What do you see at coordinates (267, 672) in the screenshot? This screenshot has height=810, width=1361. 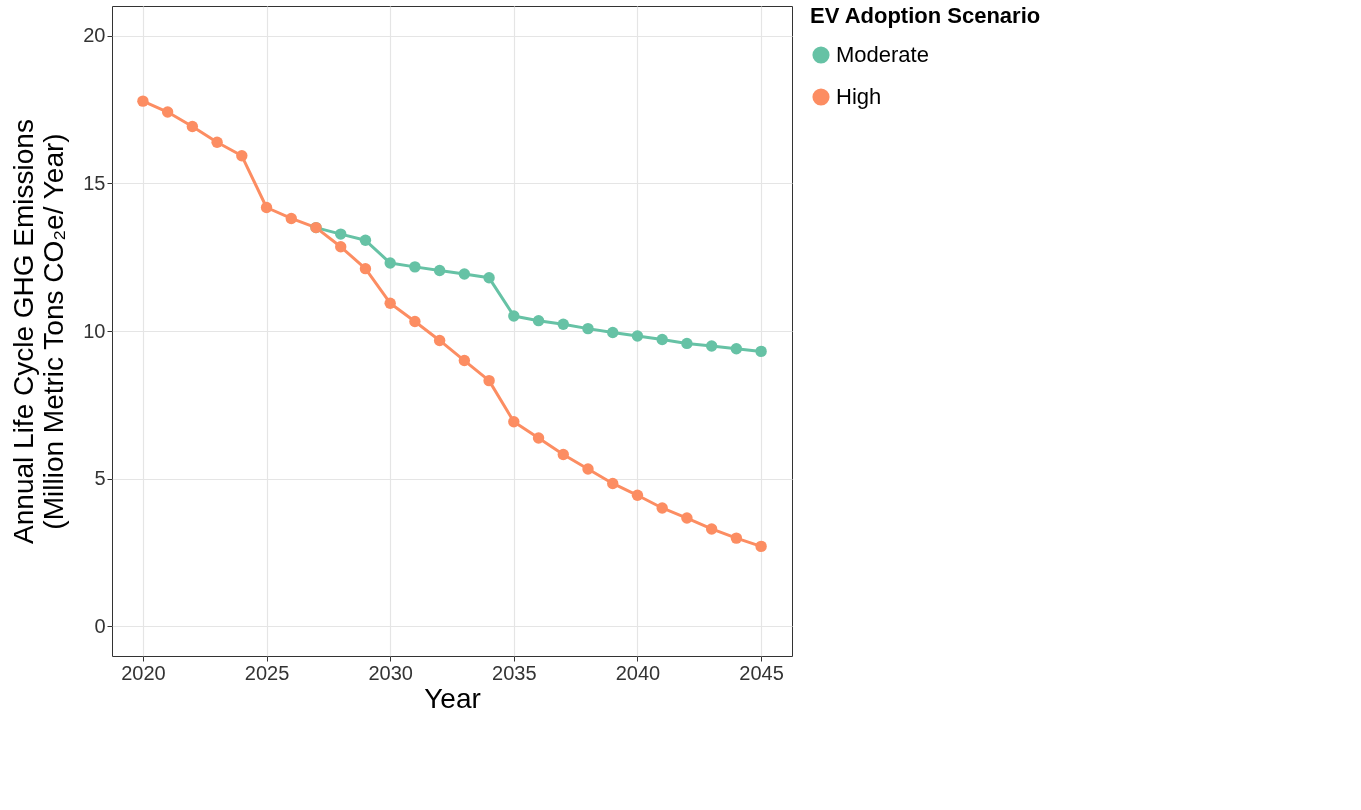 I see `x-tick-label: 2025` at bounding box center [267, 672].